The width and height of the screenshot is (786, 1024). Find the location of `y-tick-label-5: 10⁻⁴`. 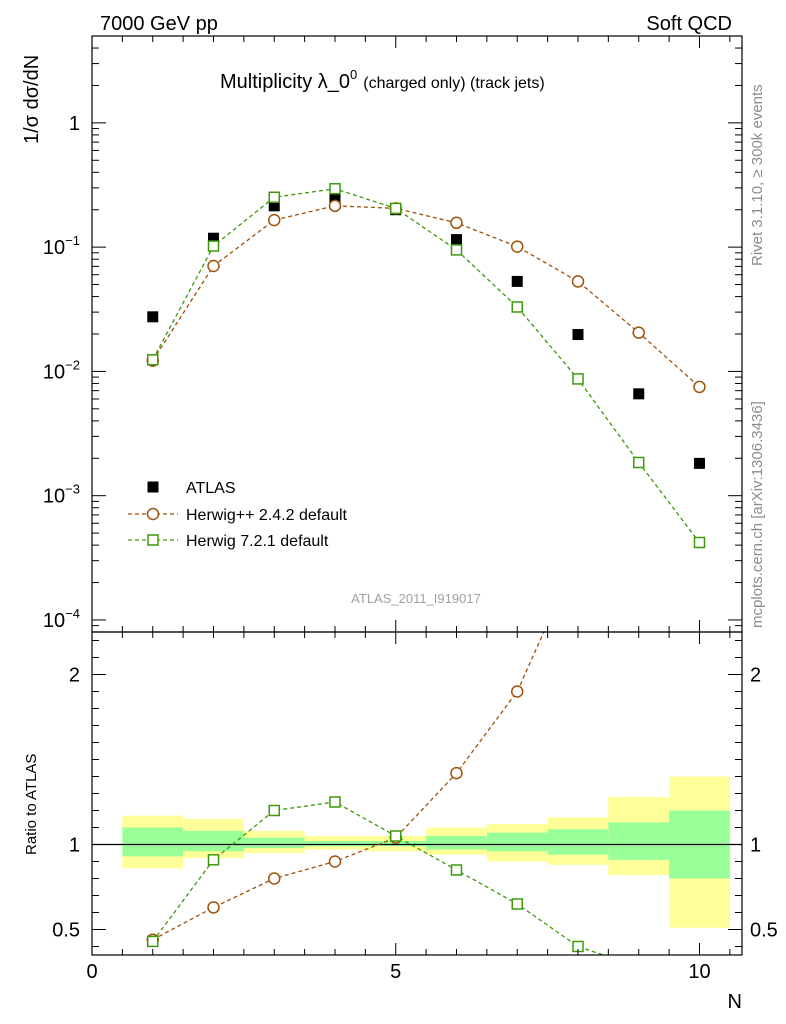

y-tick-label-5: 10⁻⁴ is located at coordinates (61, 619).